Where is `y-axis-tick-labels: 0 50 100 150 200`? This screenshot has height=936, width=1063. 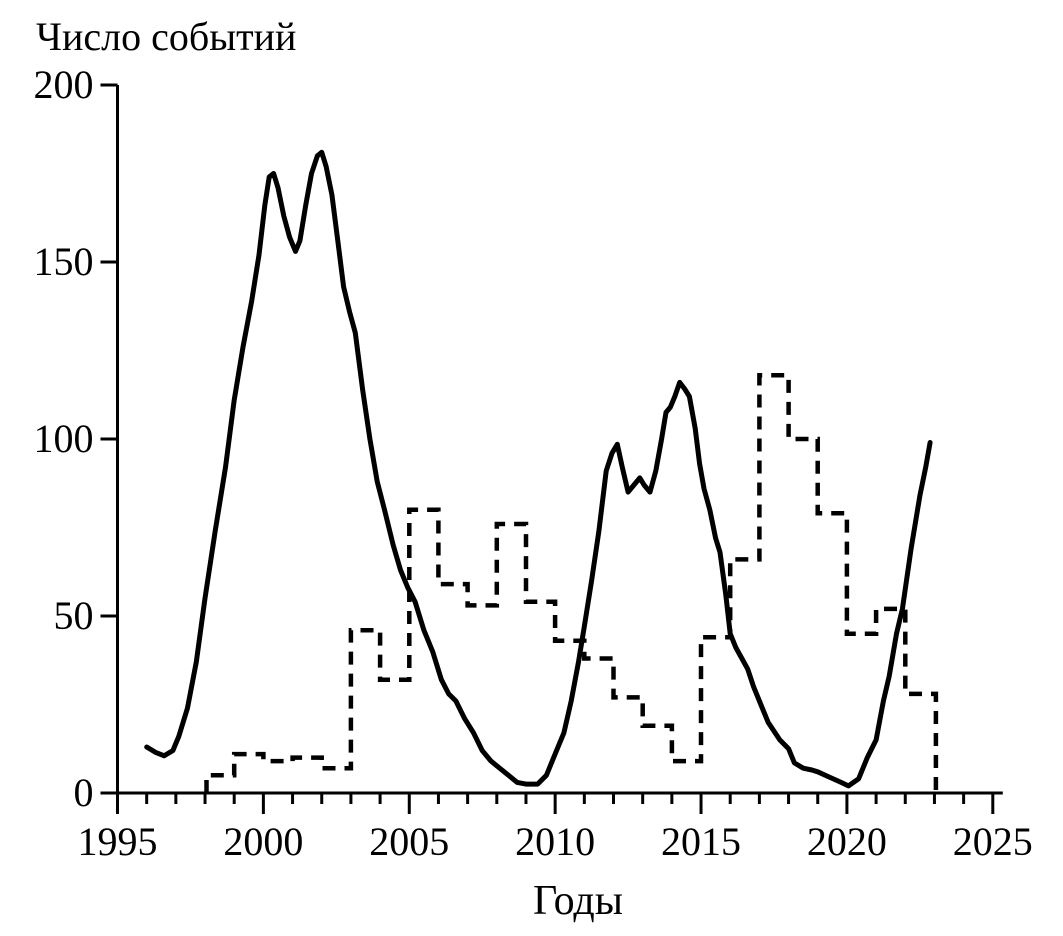 y-axis-tick-labels: 0 50 100 150 200 is located at coordinates (64, 438).